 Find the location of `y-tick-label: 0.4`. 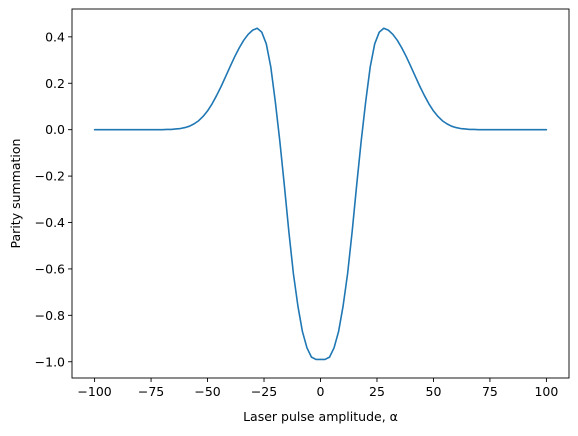

y-tick-label: 0.4 is located at coordinates (55, 36).